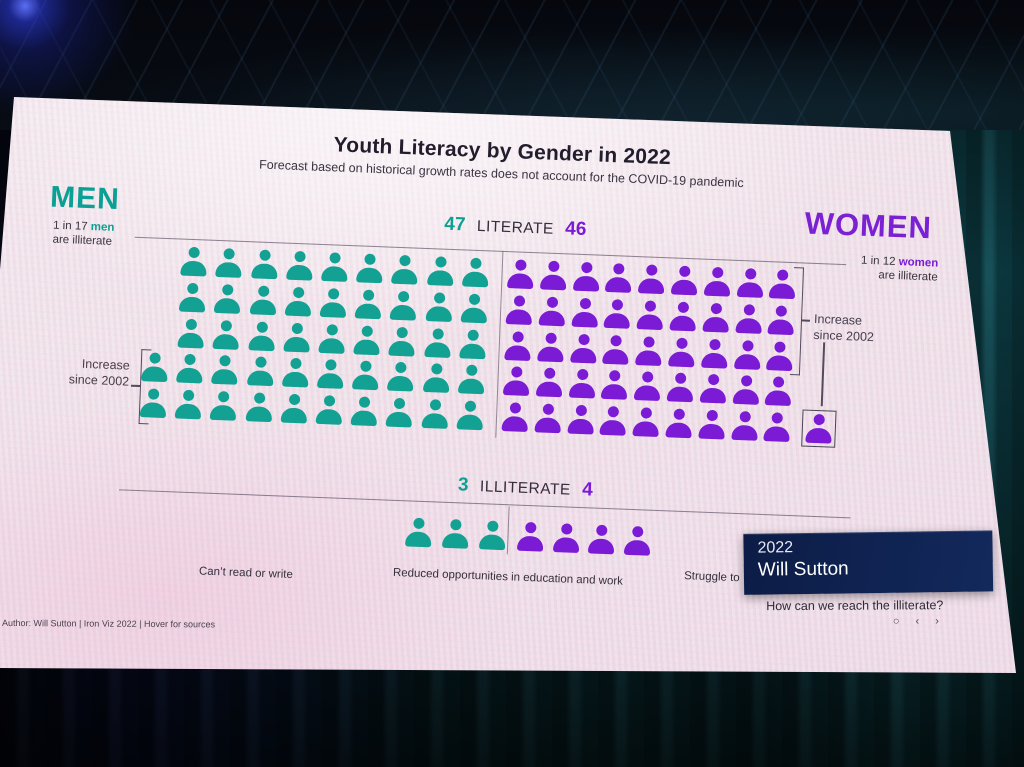 The width and height of the screenshot is (1024, 767). I want to click on story-point-box: 2022 Will Sutton, so click(868, 562).